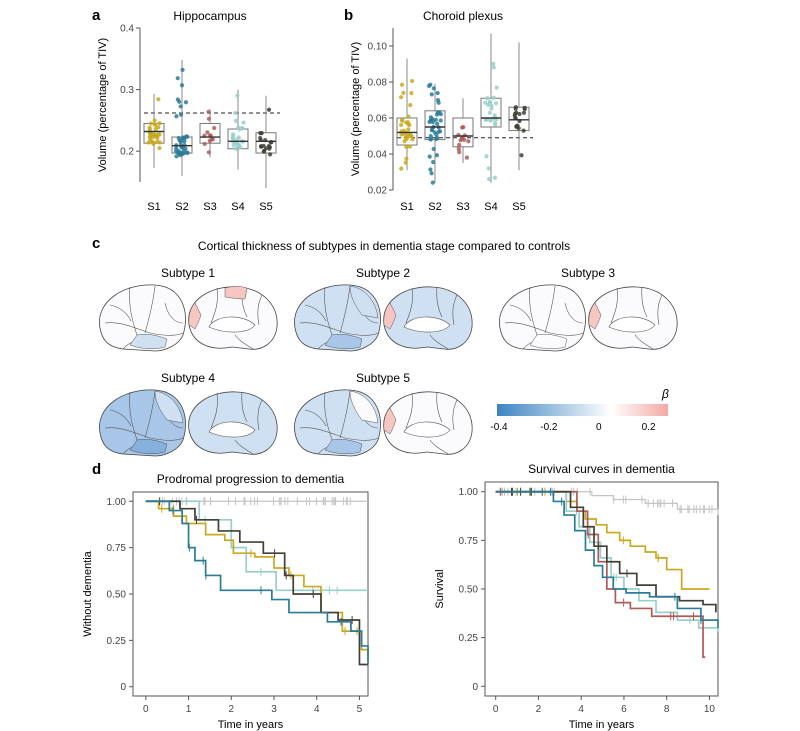 This screenshot has height=731, width=800. Describe the element at coordinates (103, 105) in the screenshot. I see `y-axis-label: Volume (percentage of TIV)` at that location.